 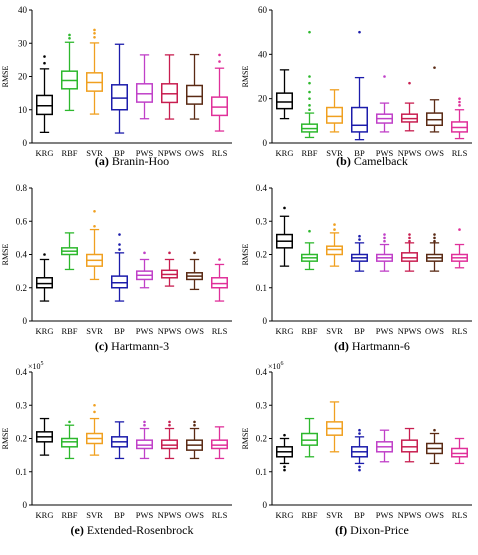 I want to click on panel-caption: (e) Extended-Rosenbrock, so click(x=132, y=530).